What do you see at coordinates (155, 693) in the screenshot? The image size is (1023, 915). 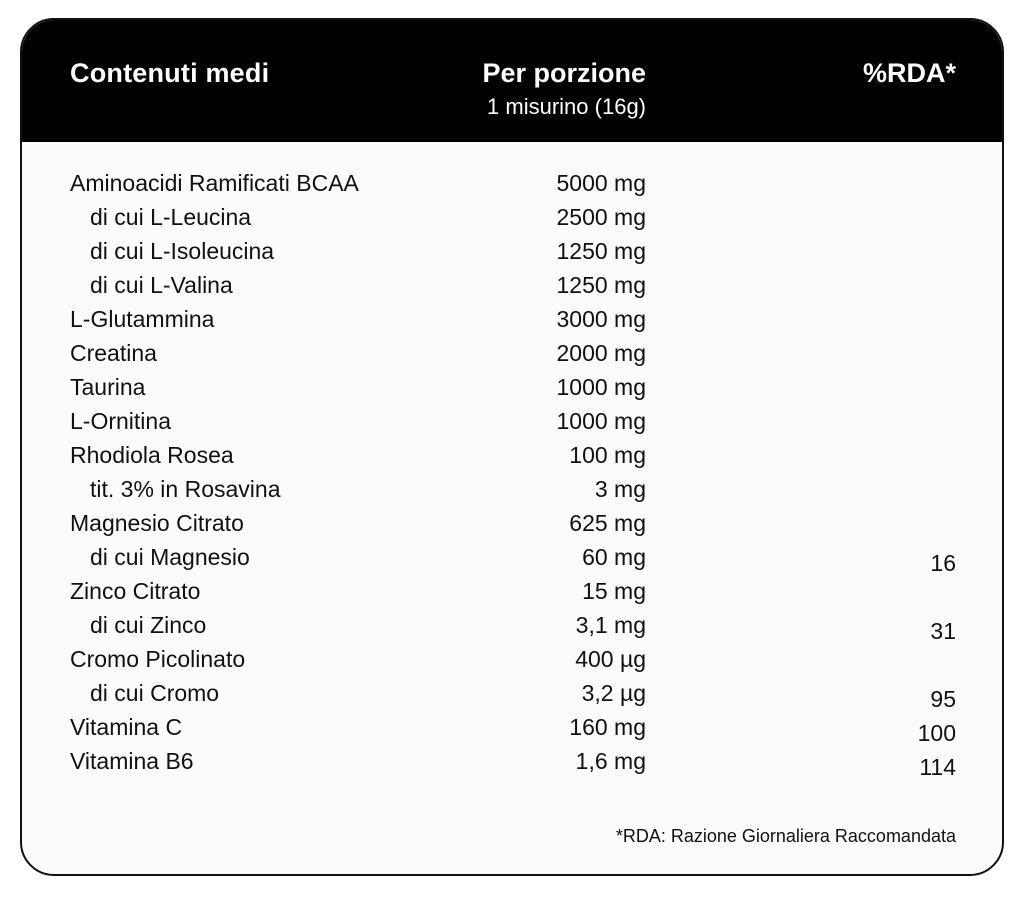 I see `nutrient-name: di cui Cromo` at bounding box center [155, 693].